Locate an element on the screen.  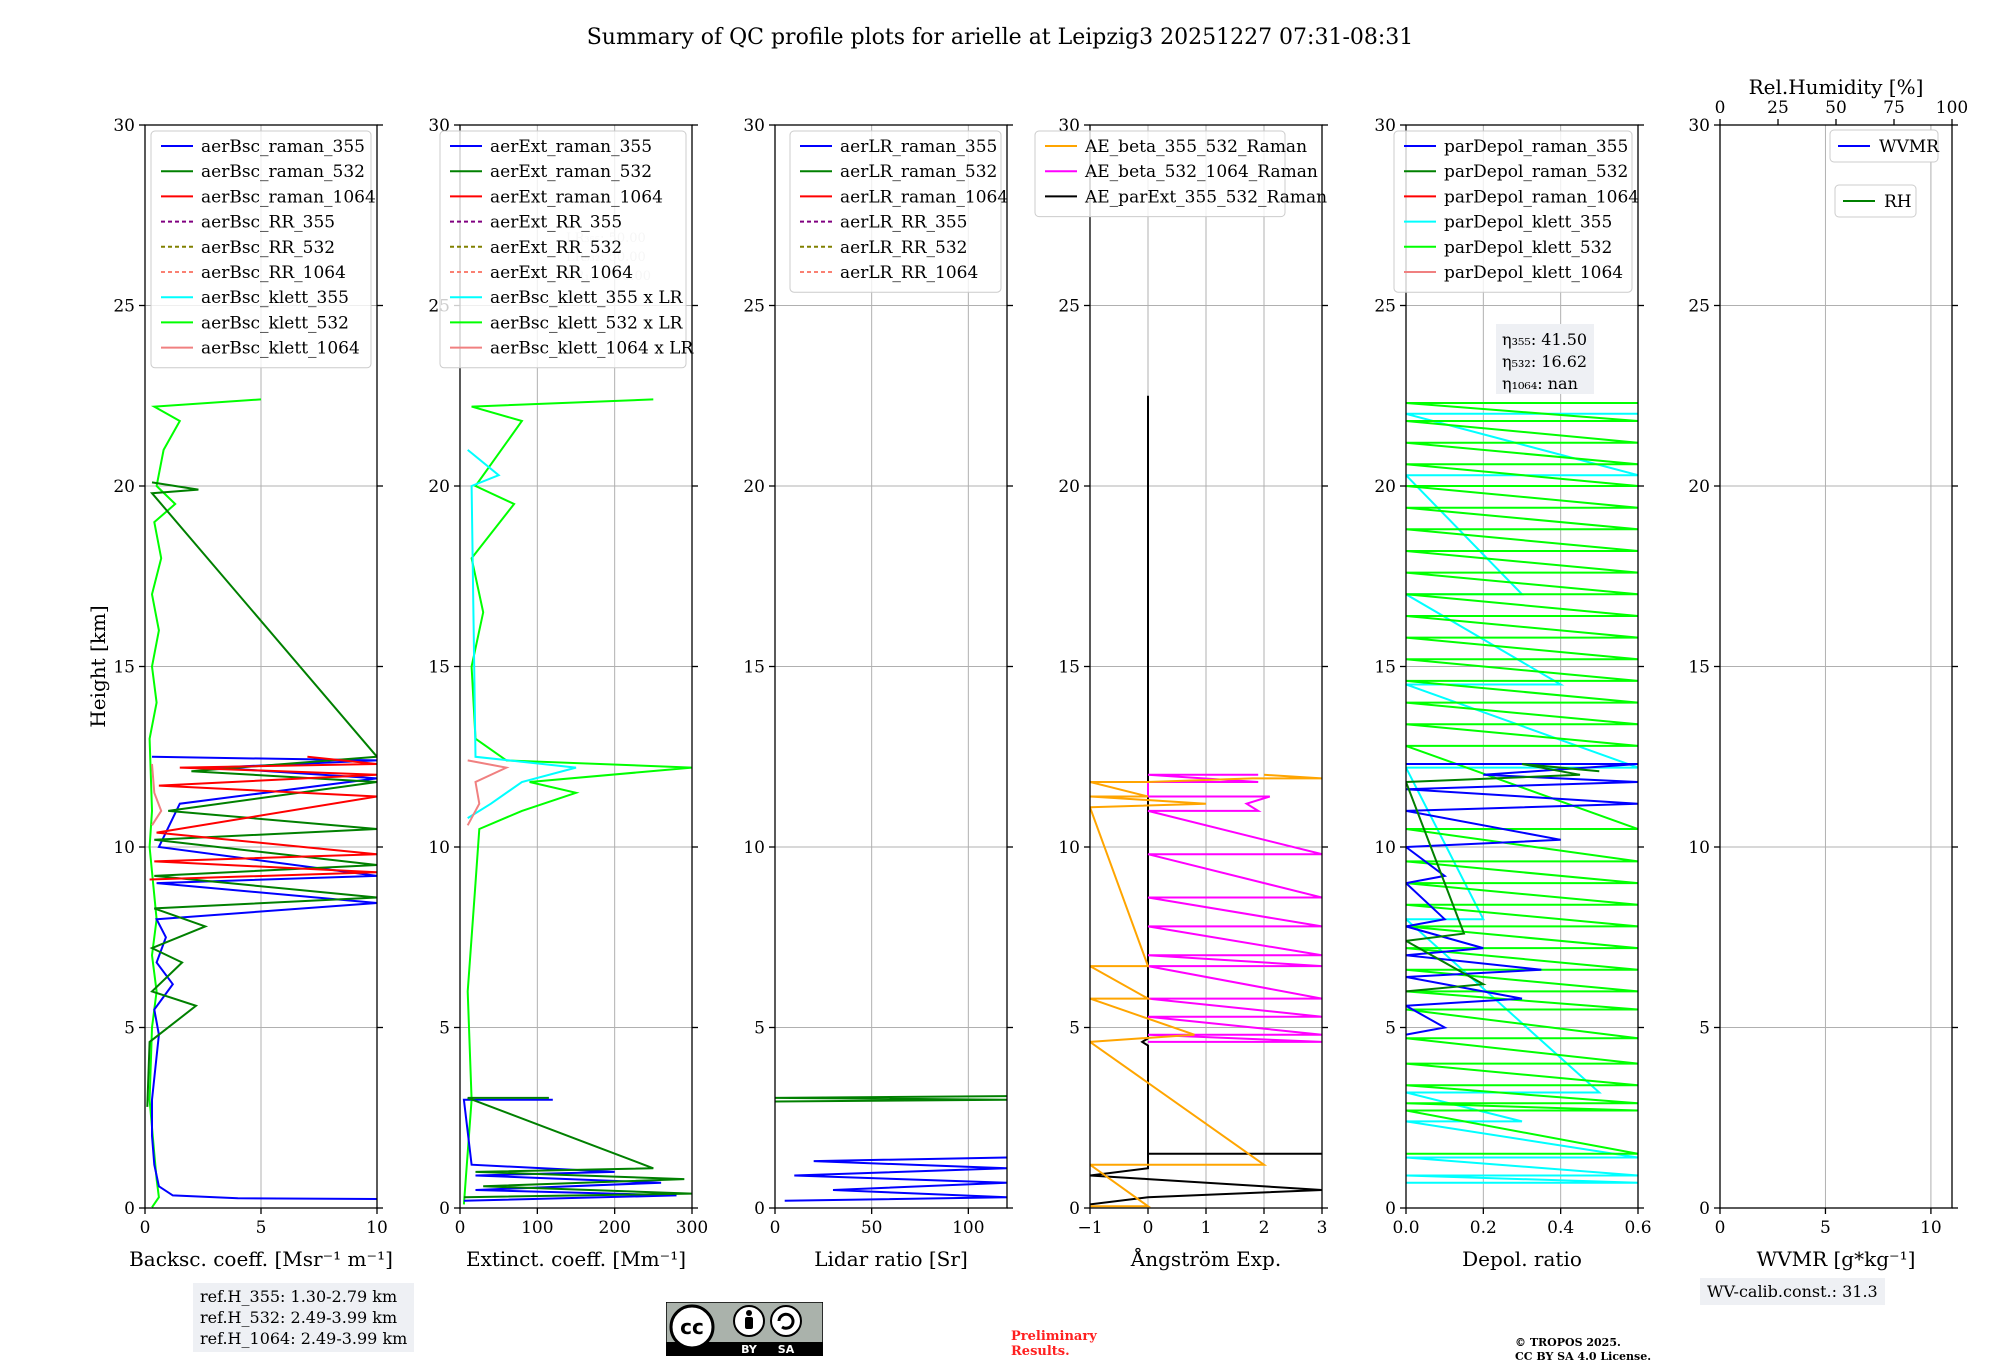
legend-label: aerExt_RR_532 is located at coordinates (556, 248).